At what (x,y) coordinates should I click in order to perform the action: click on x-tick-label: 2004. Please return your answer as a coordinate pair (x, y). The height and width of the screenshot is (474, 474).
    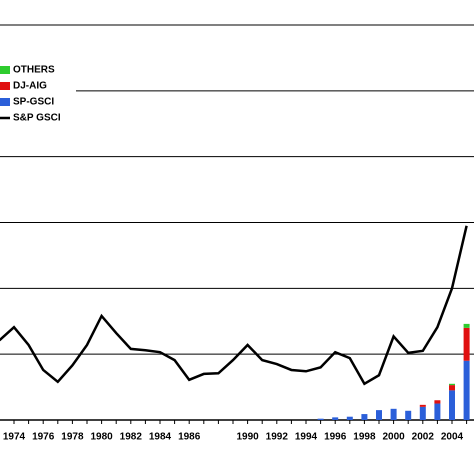
    Looking at the image, I should click on (452, 437).